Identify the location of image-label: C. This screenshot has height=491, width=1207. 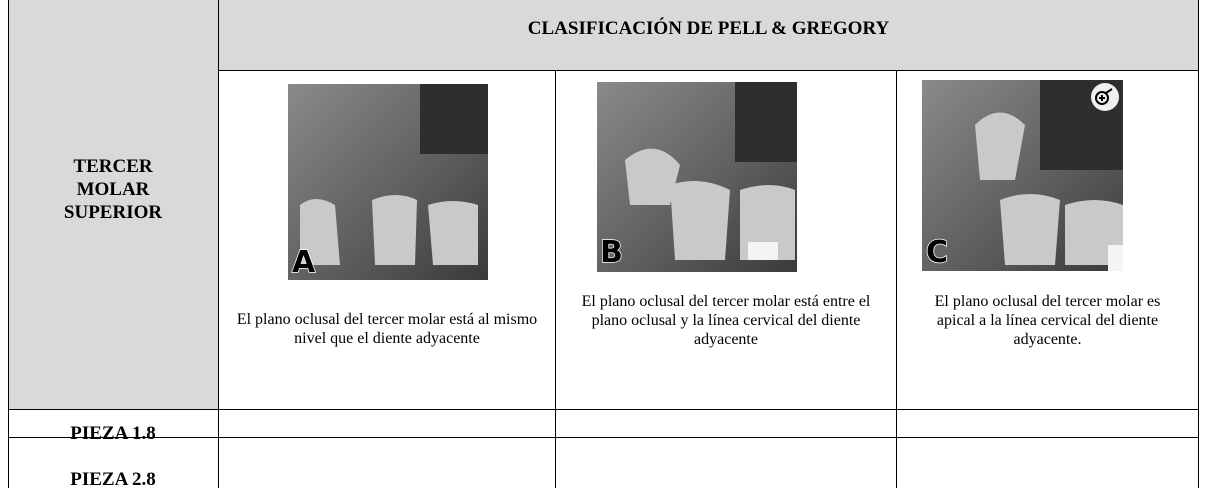
(937, 252).